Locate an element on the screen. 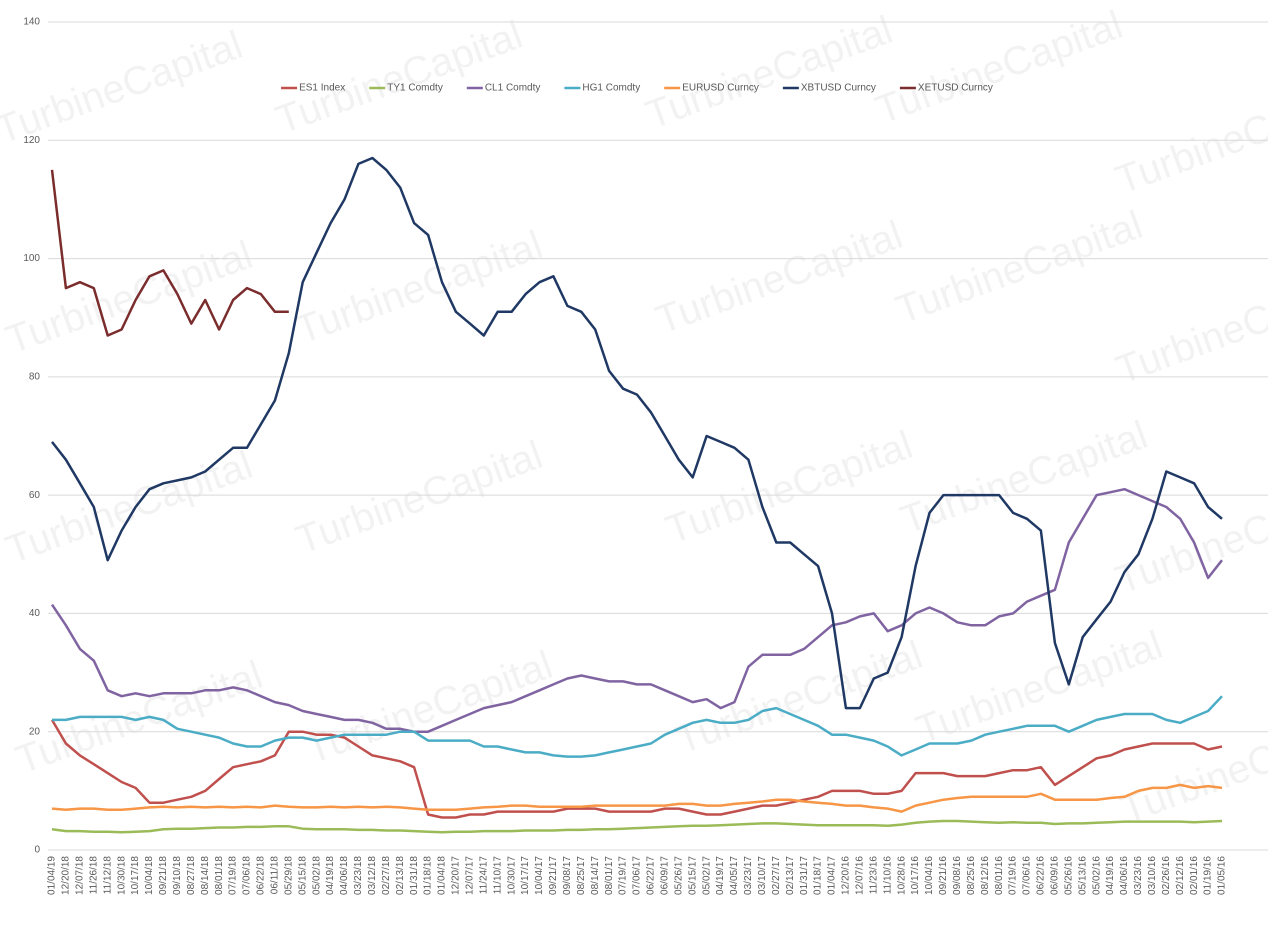  x-tick-label: 03/23/17 is located at coordinates (748, 875).